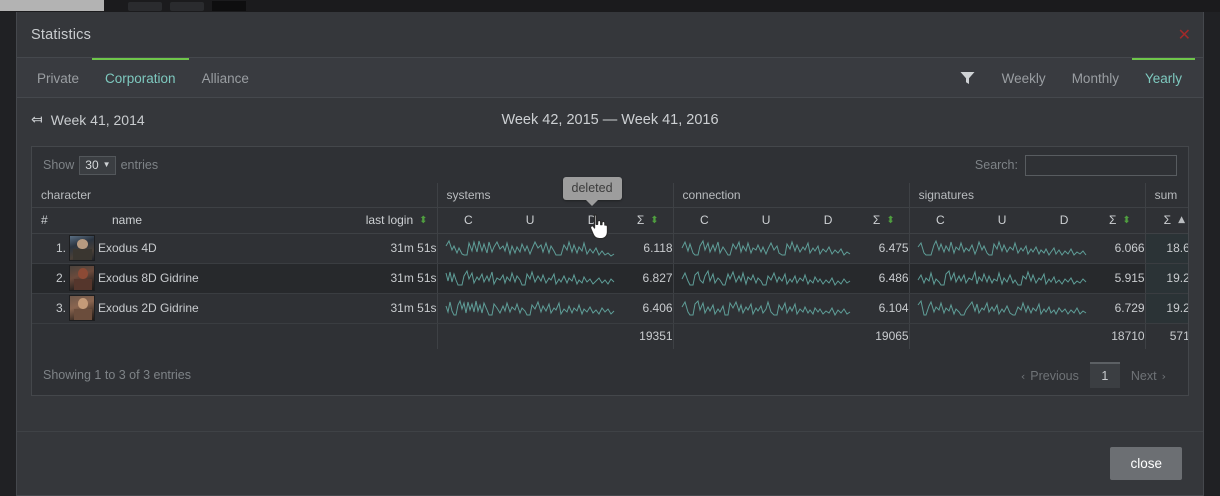 The height and width of the screenshot is (496, 1220). I want to click on col-last-login: last login ⬍, so click(389, 220).